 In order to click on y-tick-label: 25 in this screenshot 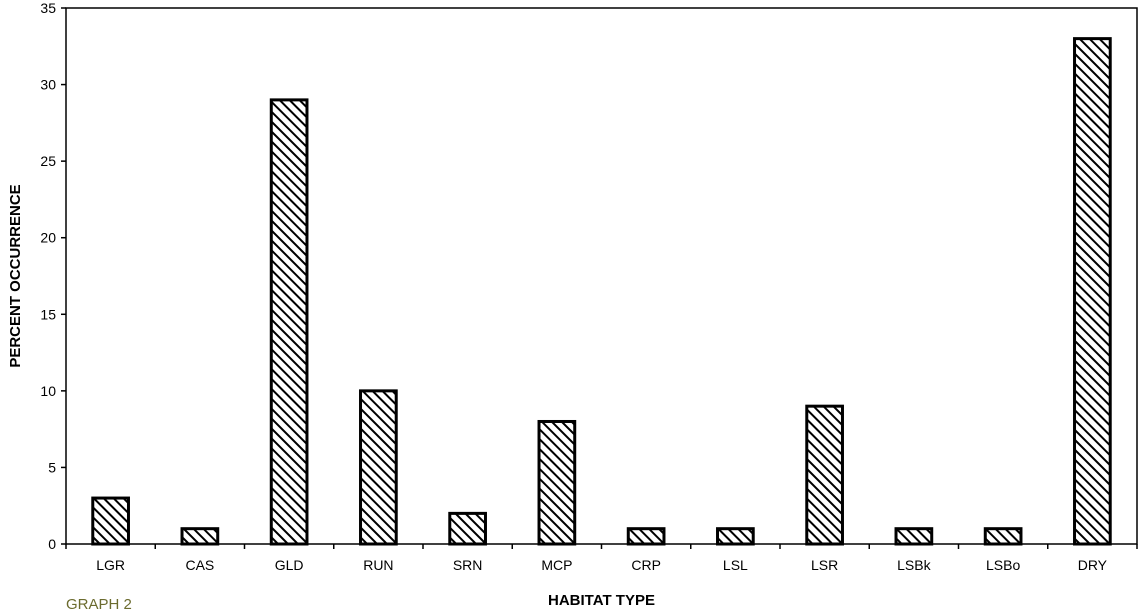, I will do `click(48, 161)`.